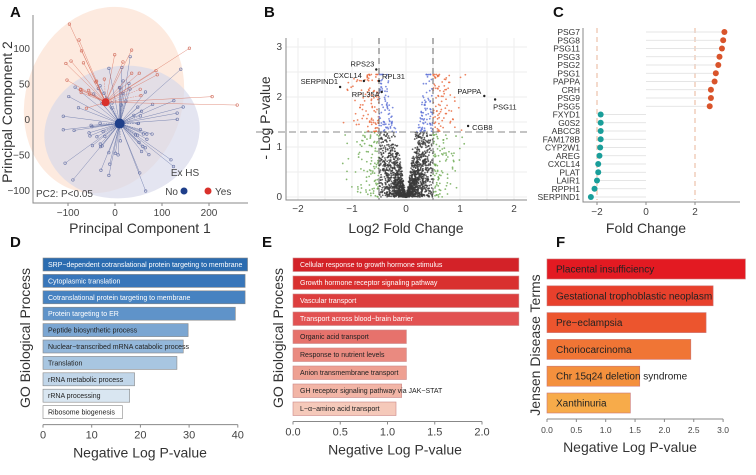 Image resolution: width=756 pixels, height=475 pixels. What do you see at coordinates (566, 189) in the screenshot?
I see `gene-label: RPPH1` at bounding box center [566, 189].